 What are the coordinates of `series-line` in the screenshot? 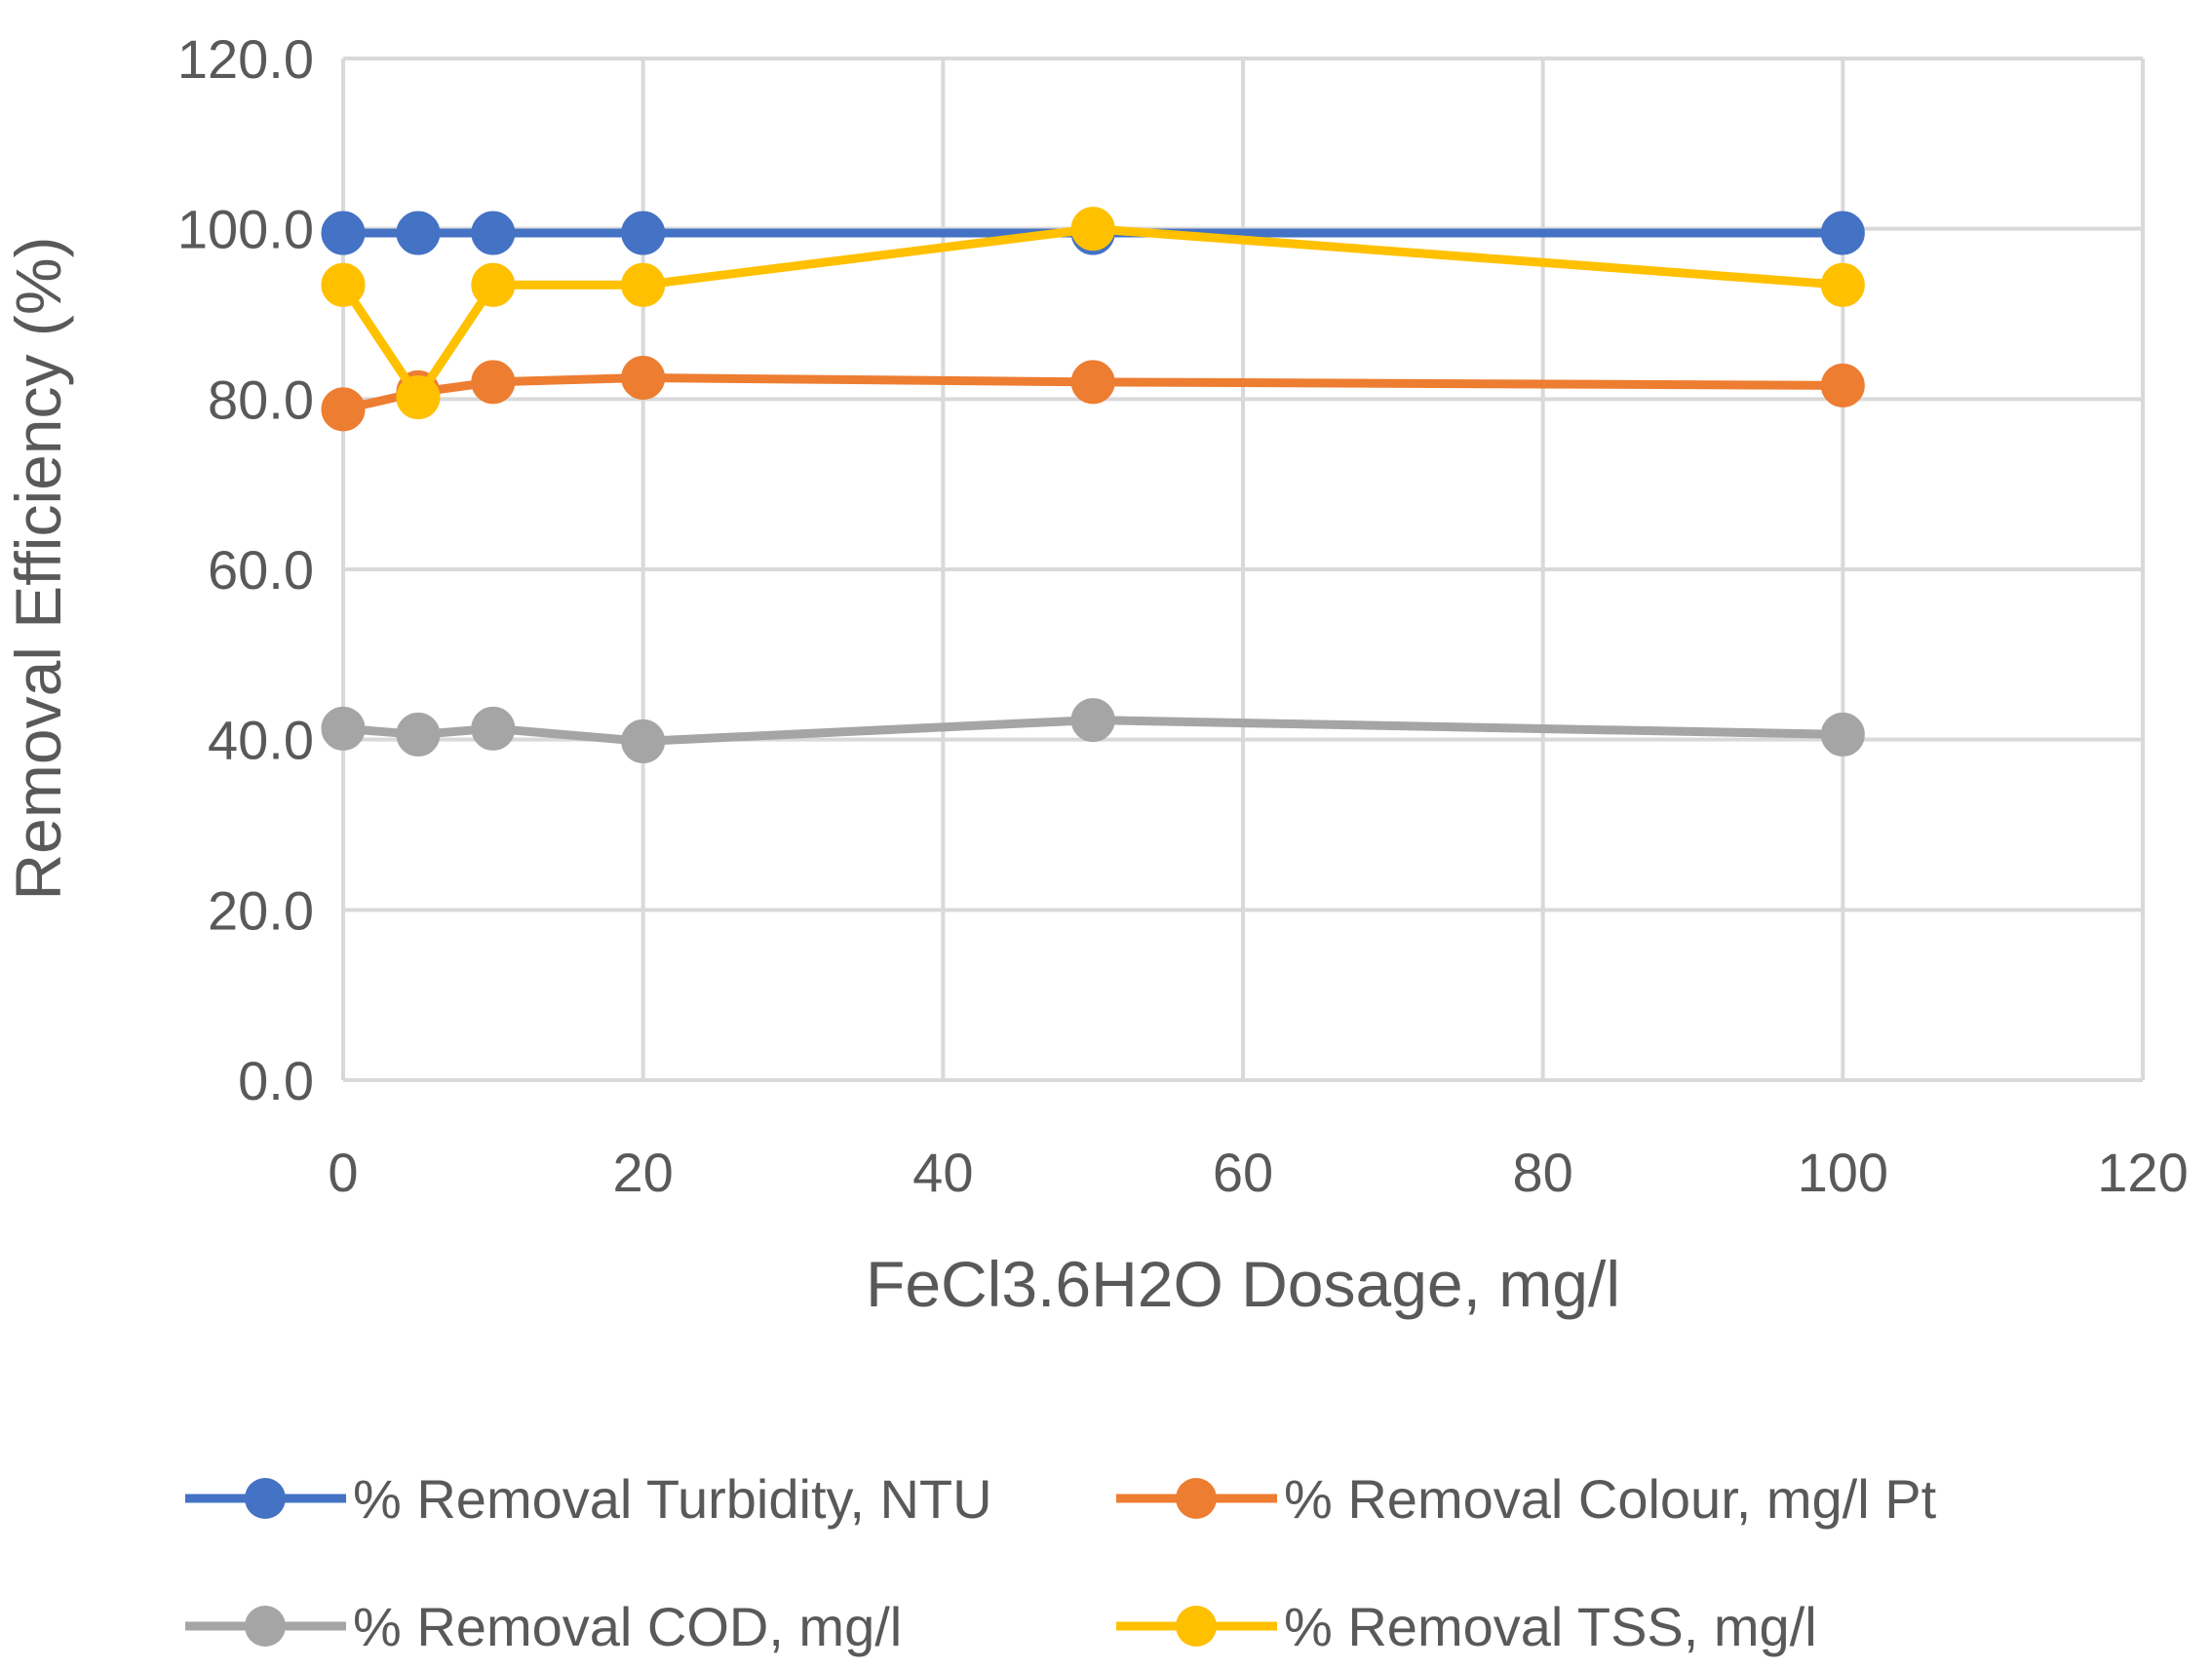 It's located at (1091, 313).